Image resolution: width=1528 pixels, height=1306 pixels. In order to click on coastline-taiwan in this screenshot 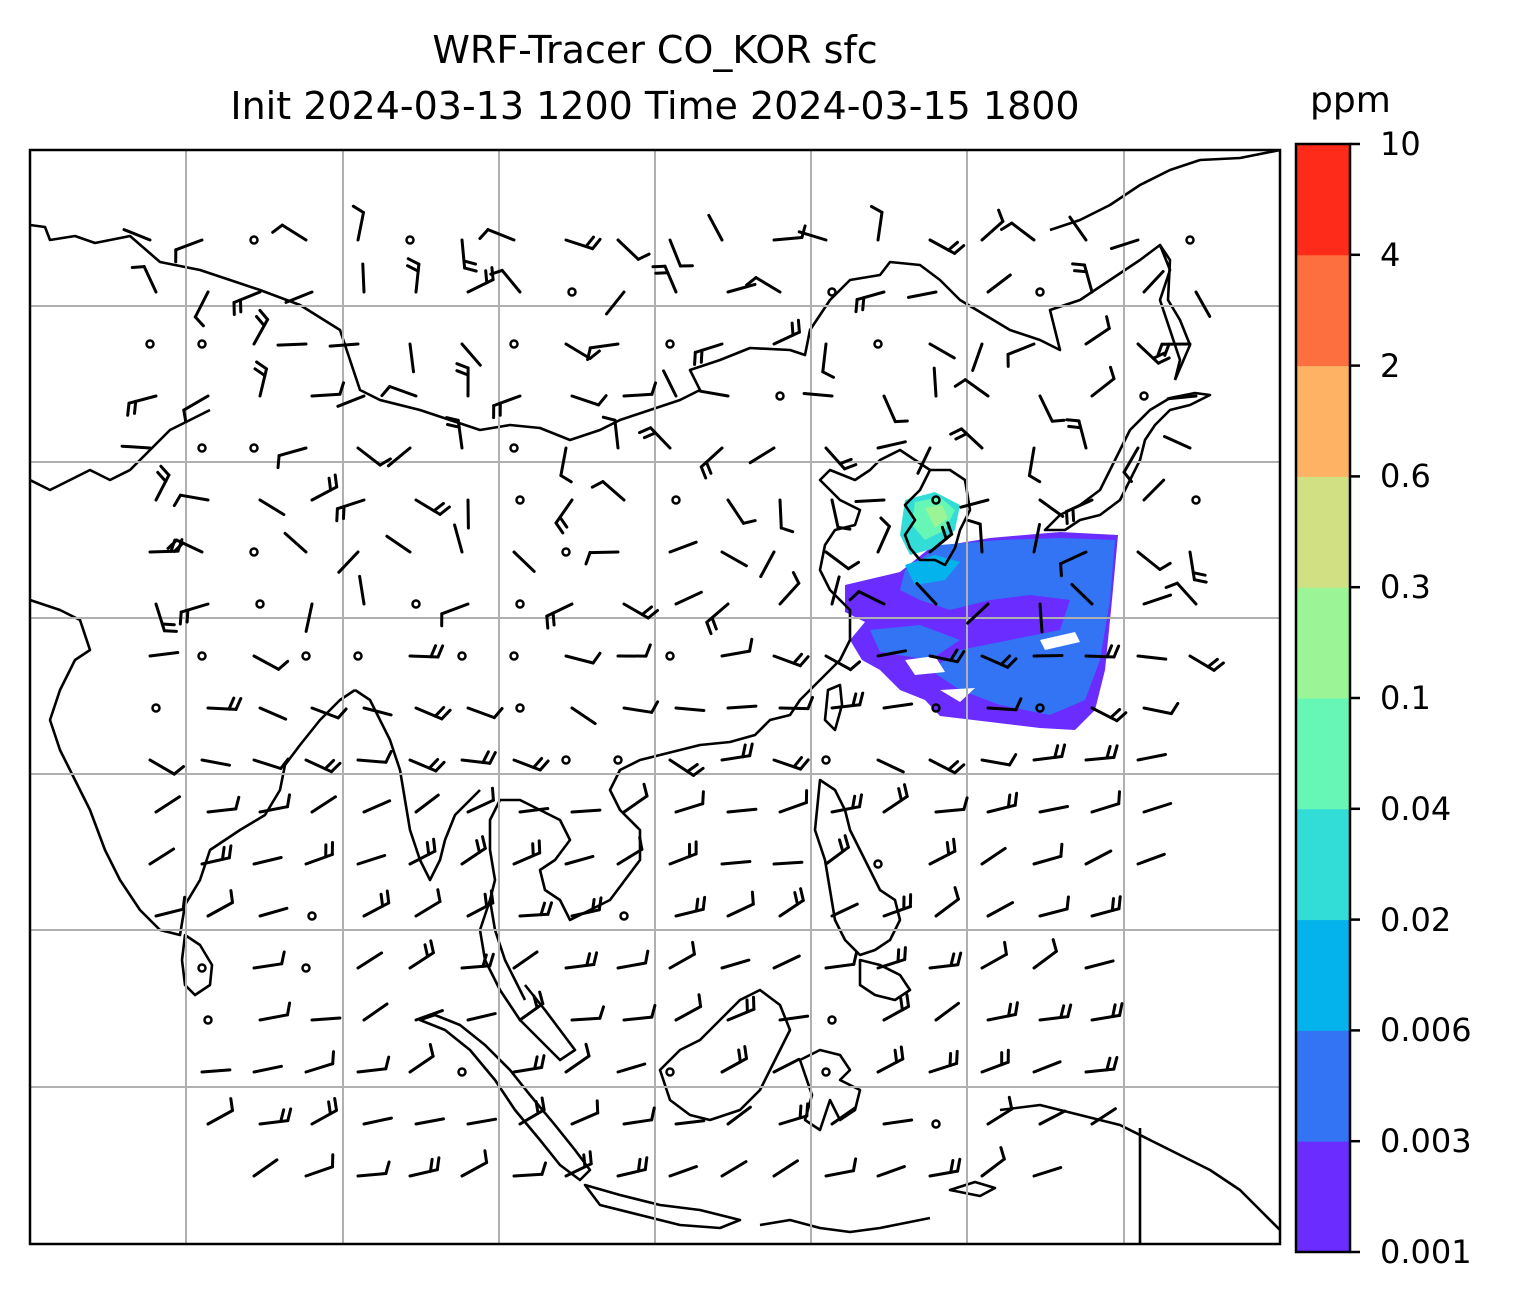, I will do `click(833, 707)`.